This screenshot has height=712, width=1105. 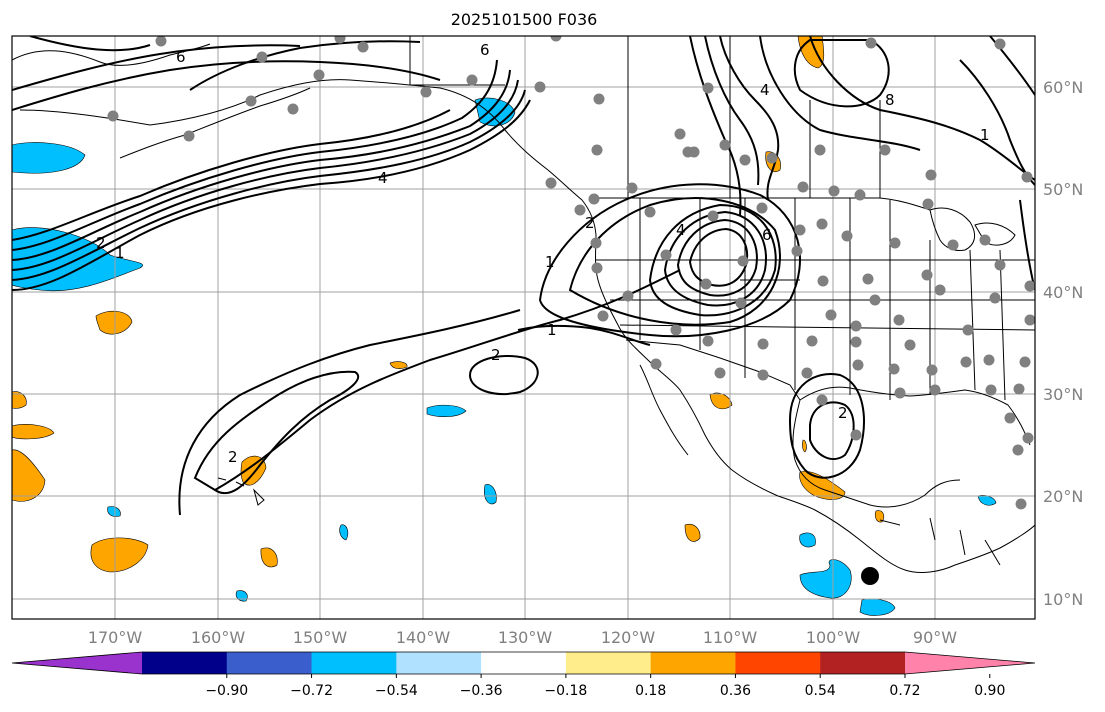 What do you see at coordinates (311, 691) in the screenshot?
I see `colorbar-tick-label: −0.72` at bounding box center [311, 691].